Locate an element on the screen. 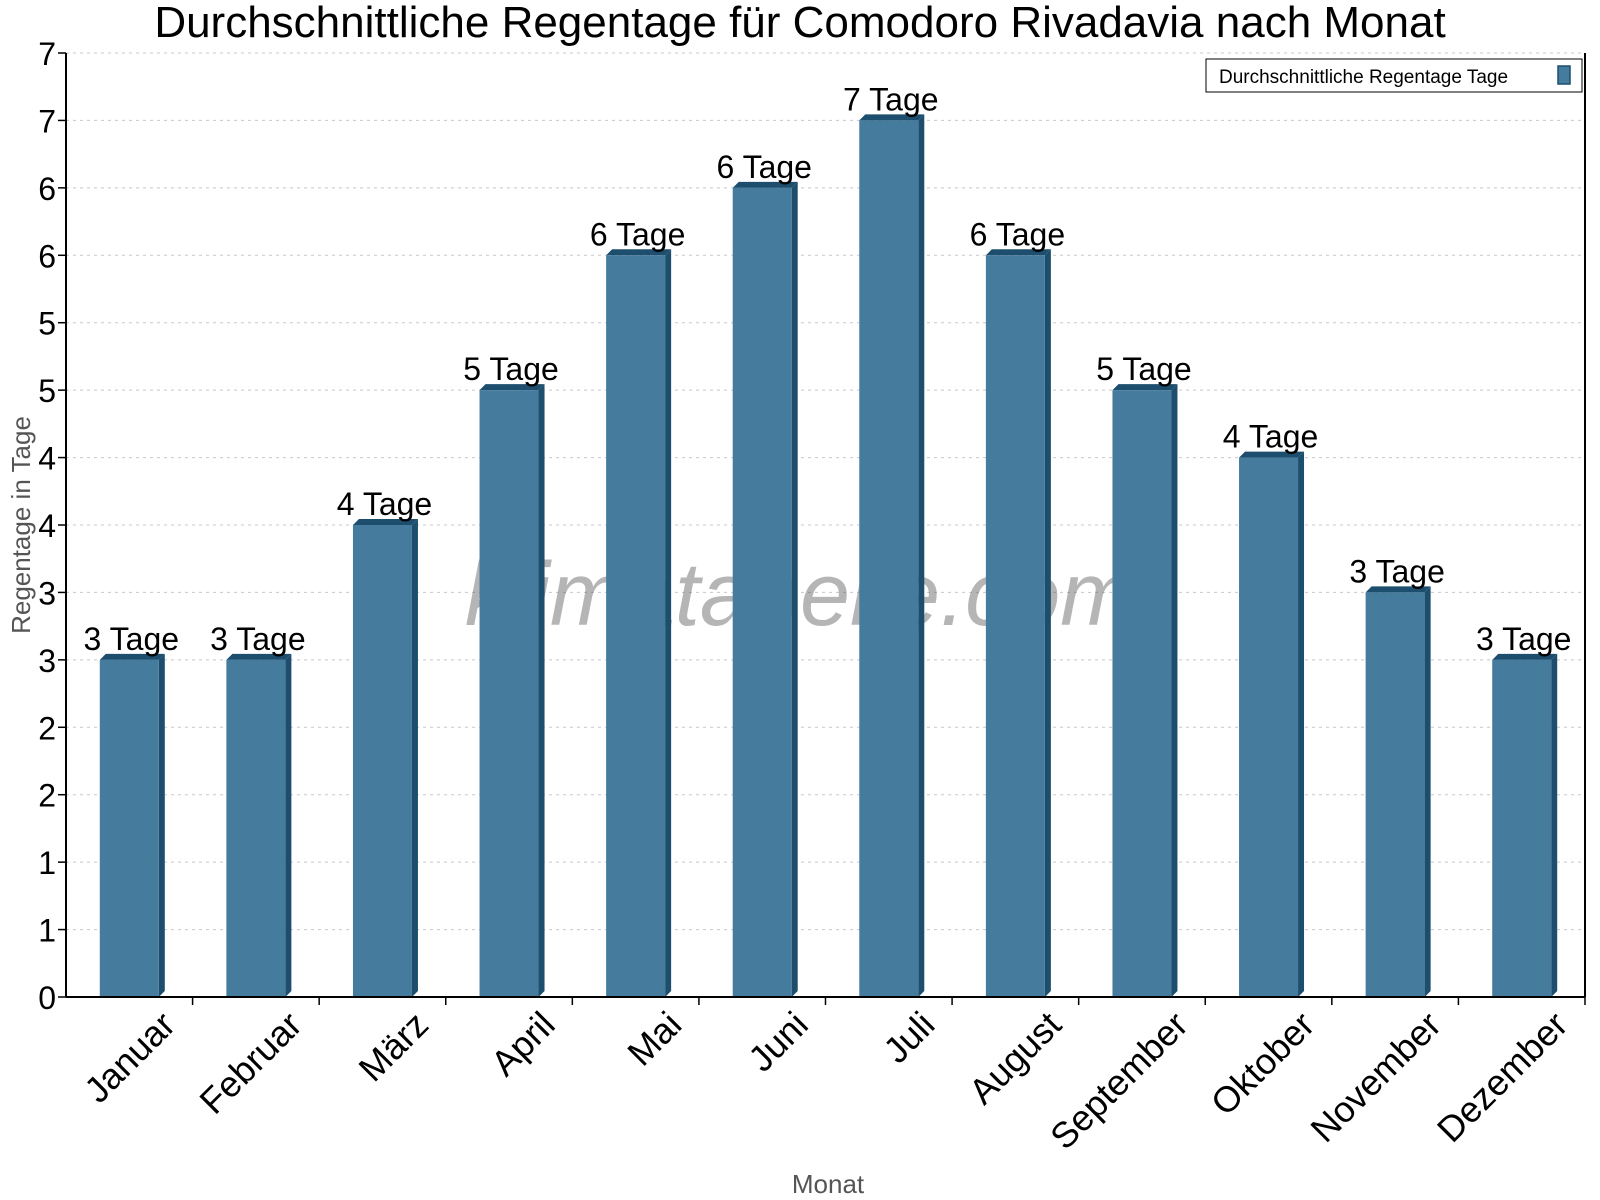  x-tick-label: Mai is located at coordinates (654, 1039).